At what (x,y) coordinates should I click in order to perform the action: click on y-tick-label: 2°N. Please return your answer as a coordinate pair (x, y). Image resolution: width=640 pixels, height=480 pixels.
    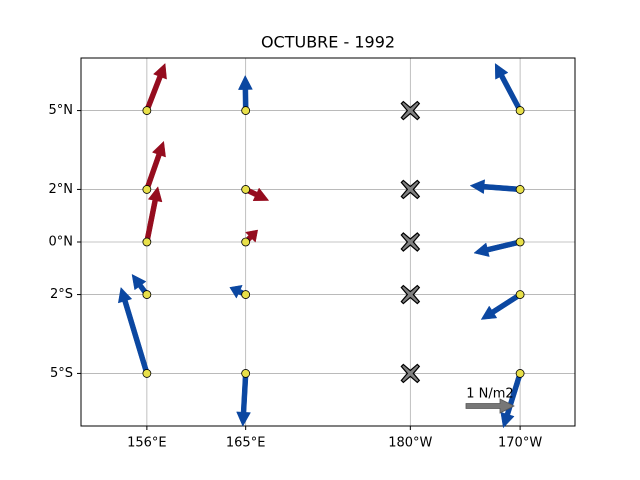
    Looking at the image, I should click on (61, 189).